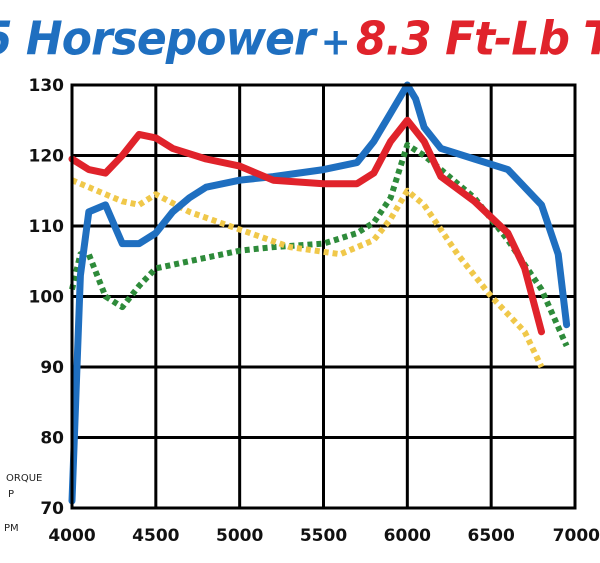 The image size is (600, 563). What do you see at coordinates (407, 536) in the screenshot?
I see `x-tick-6000: 6000` at bounding box center [407, 536].